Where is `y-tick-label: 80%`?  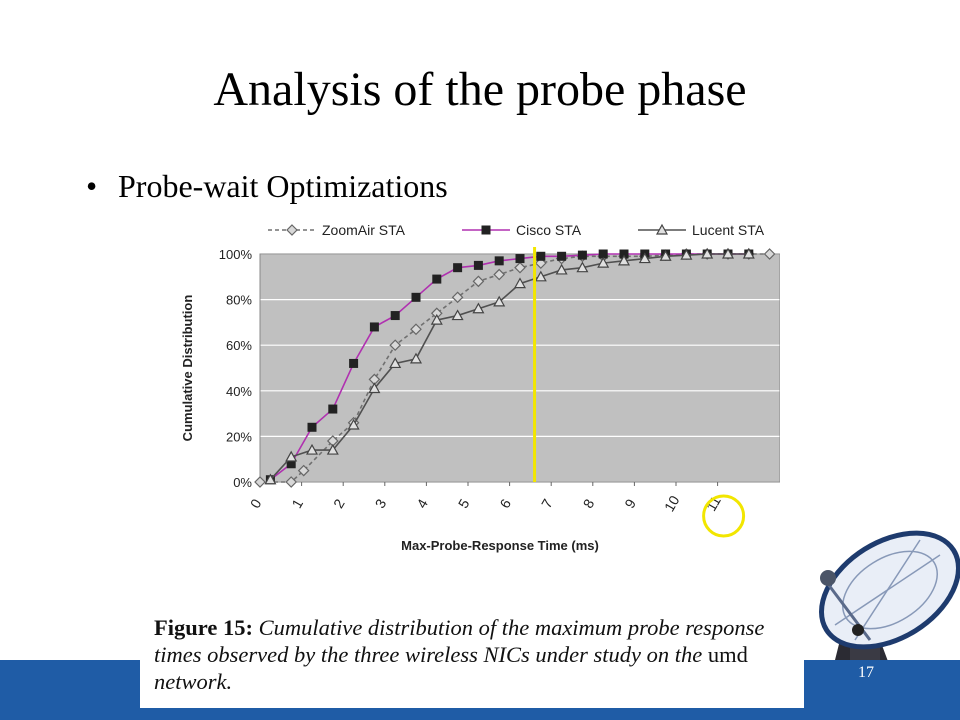
y-tick-label: 80% is located at coordinates (239, 300).